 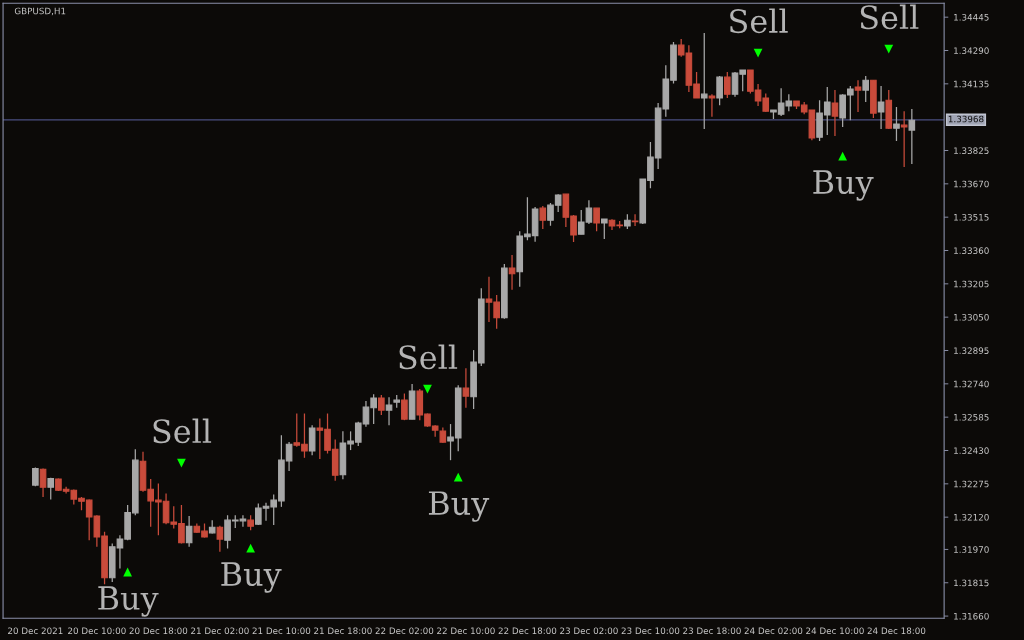 I want to click on y-tick-label: 1.33670, so click(x=971, y=184).